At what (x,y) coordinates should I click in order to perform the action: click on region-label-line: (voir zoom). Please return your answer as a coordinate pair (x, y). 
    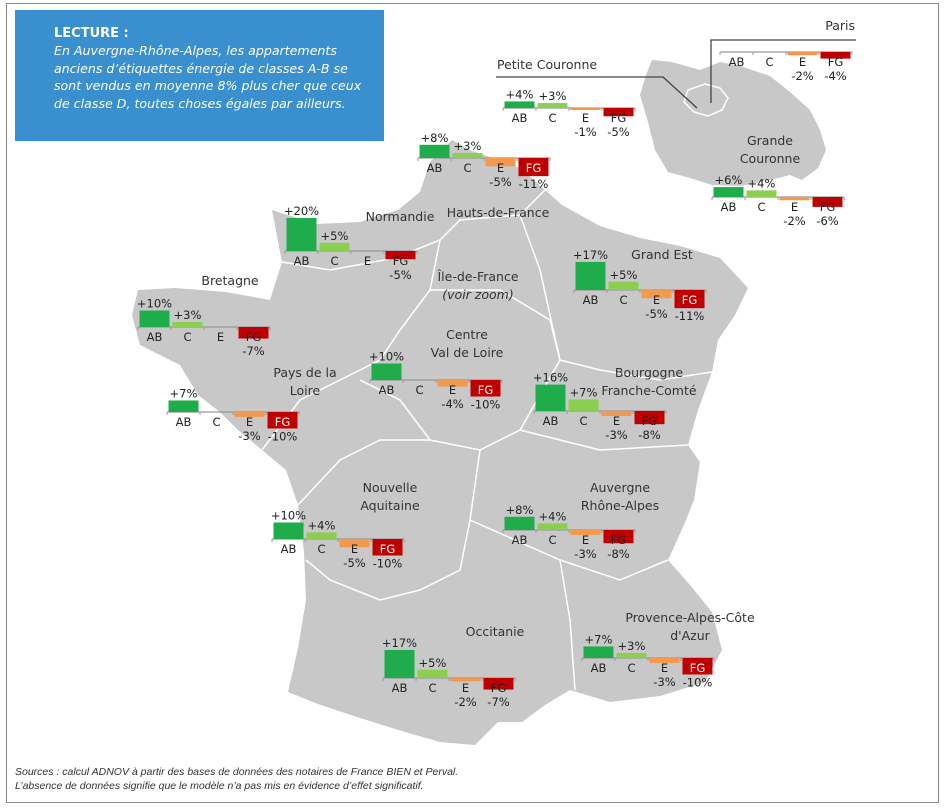
    Looking at the image, I should click on (477, 294).